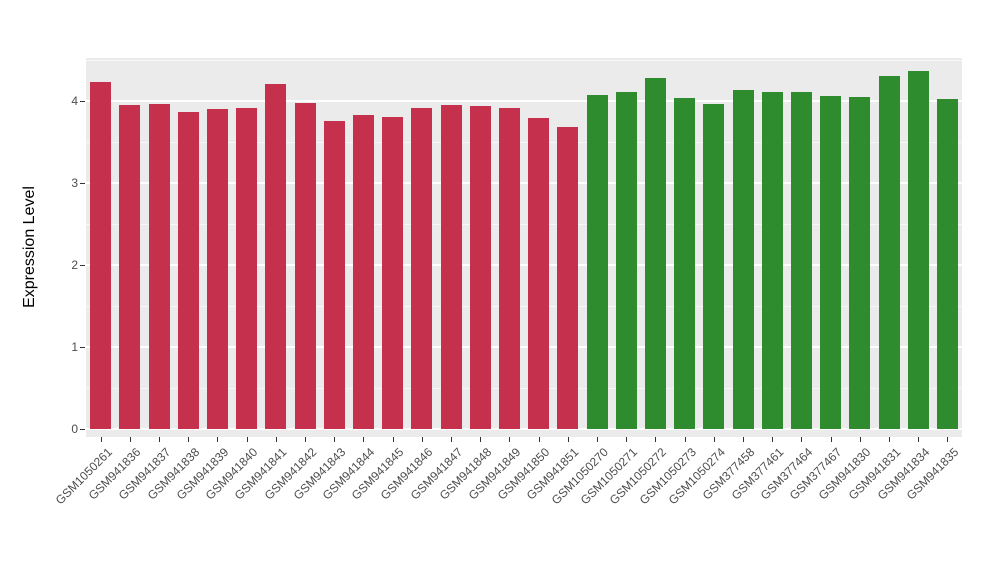 The height and width of the screenshot is (580, 1000). I want to click on y-tick-label: 4, so click(74, 101).